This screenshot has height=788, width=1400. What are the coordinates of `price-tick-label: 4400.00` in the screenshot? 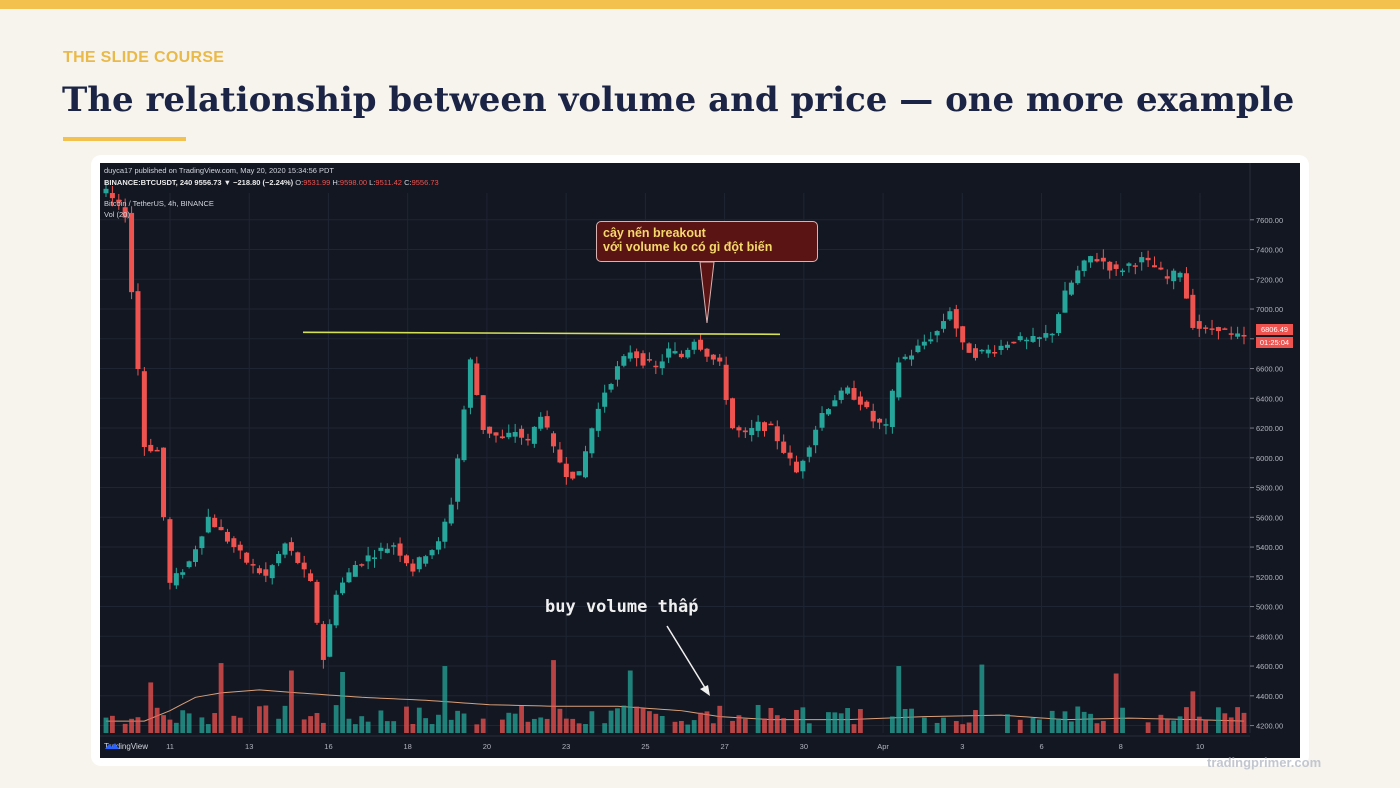 It's located at (1269, 696).